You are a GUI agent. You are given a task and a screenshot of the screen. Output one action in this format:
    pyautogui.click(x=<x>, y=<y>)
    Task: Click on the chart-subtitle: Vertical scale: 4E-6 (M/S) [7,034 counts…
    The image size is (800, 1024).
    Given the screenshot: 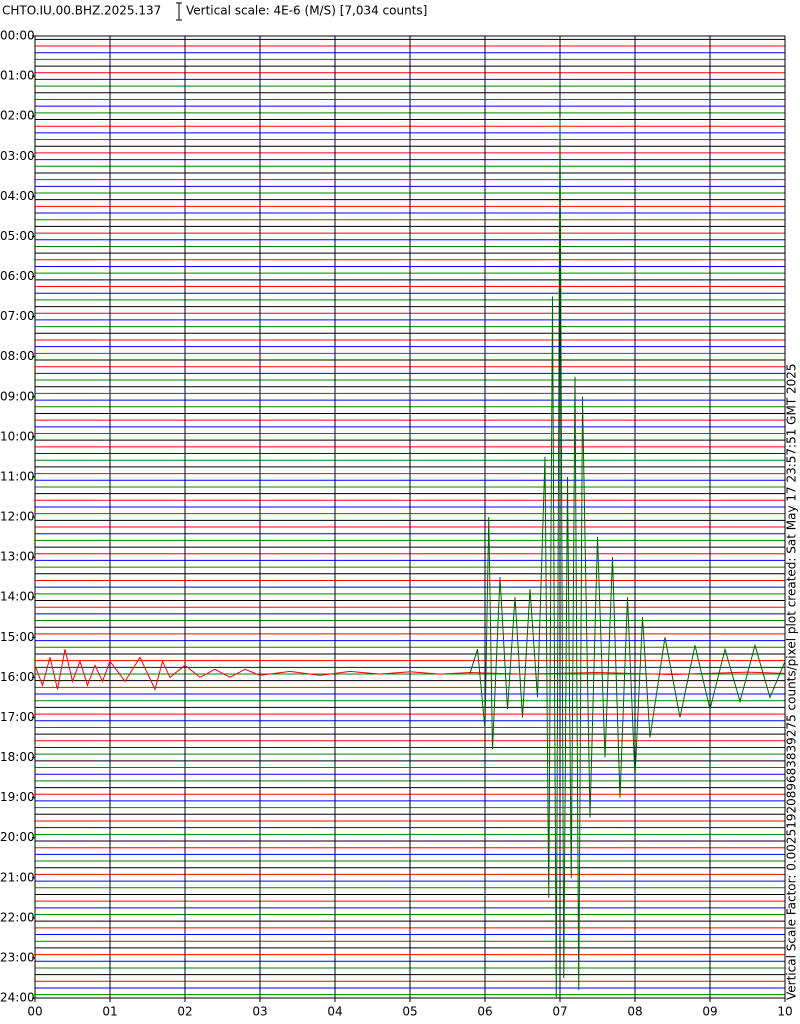 What is the action you would take?
    pyautogui.click(x=306, y=11)
    